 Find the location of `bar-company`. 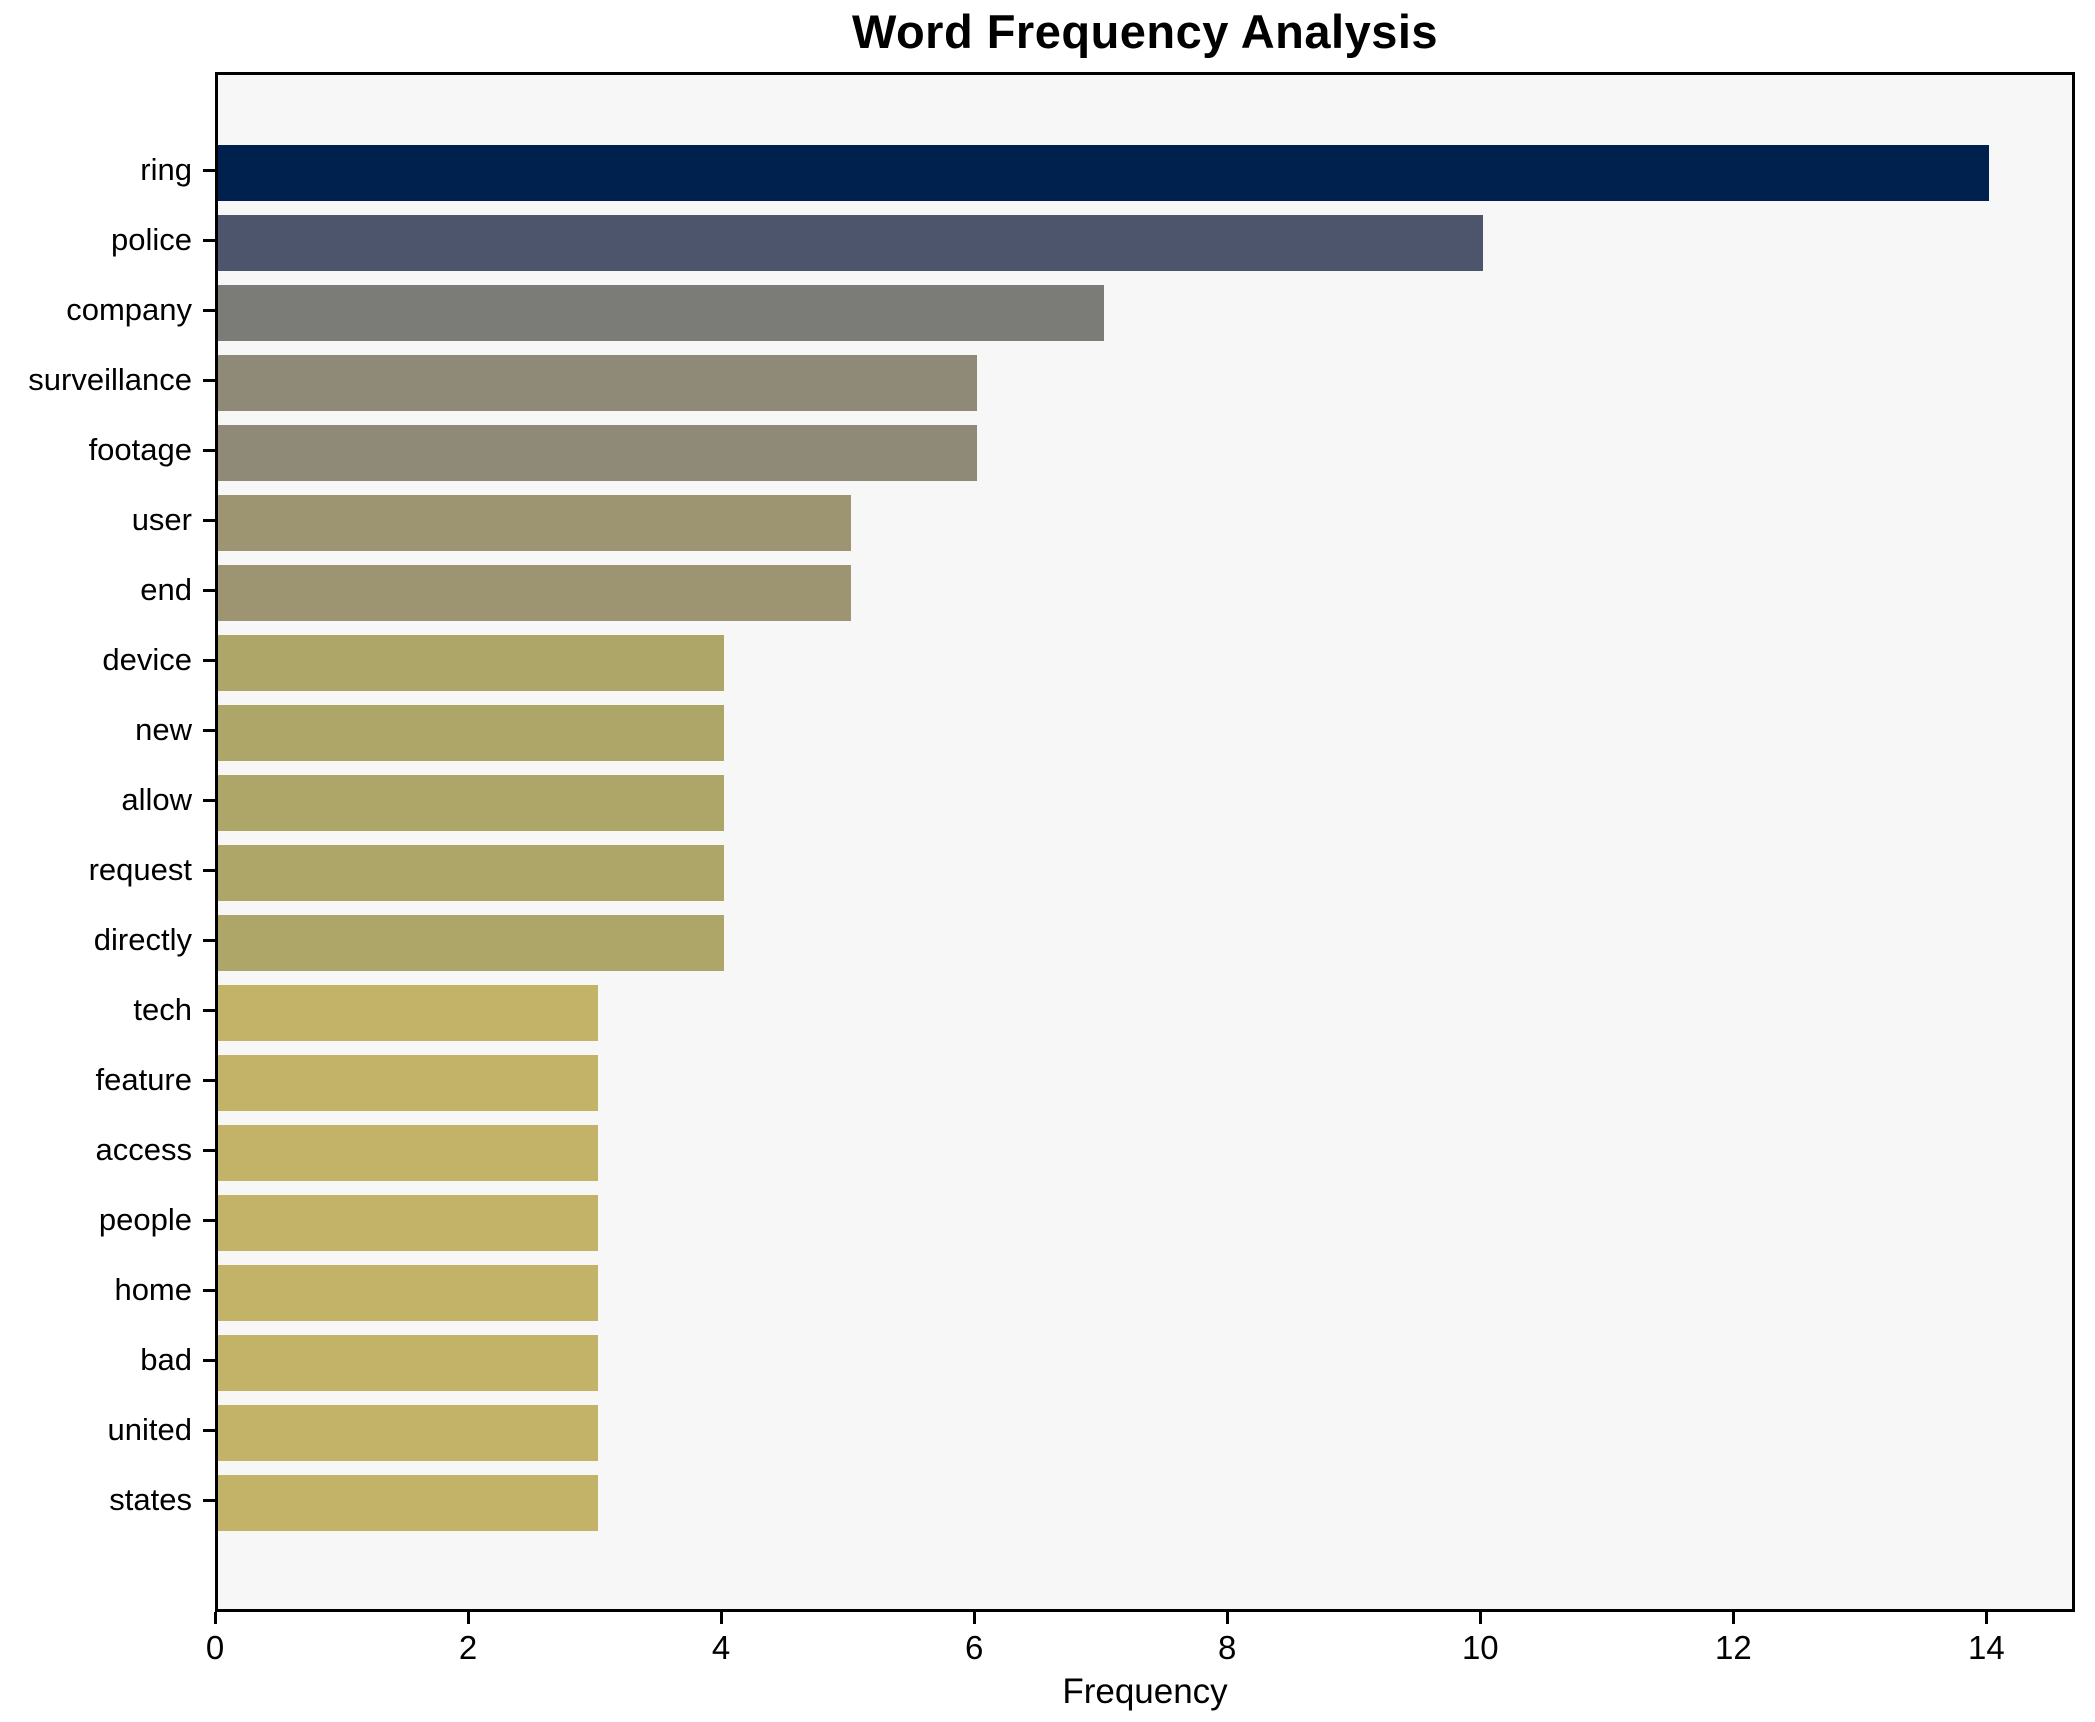

bar-company is located at coordinates (661, 313).